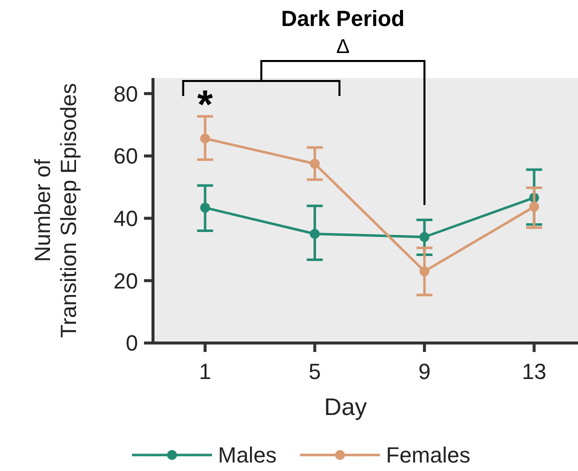 Image resolution: width=578 pixels, height=471 pixels. Describe the element at coordinates (424, 371) in the screenshot. I see `x-tick-label: 9` at that location.